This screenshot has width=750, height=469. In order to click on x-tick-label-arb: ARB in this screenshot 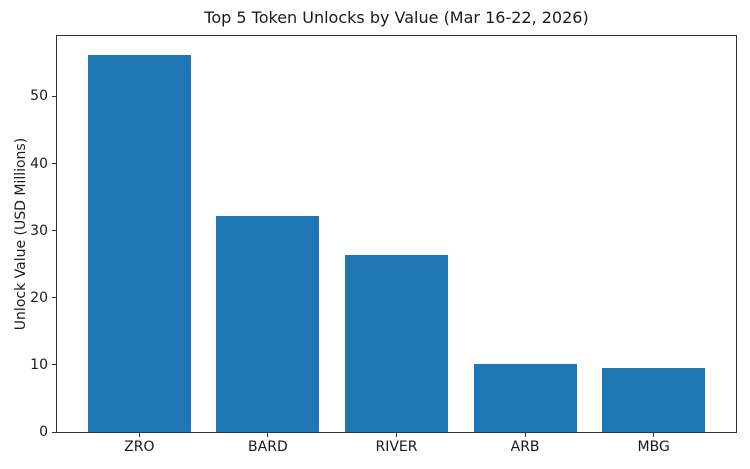, I will do `click(525, 447)`.